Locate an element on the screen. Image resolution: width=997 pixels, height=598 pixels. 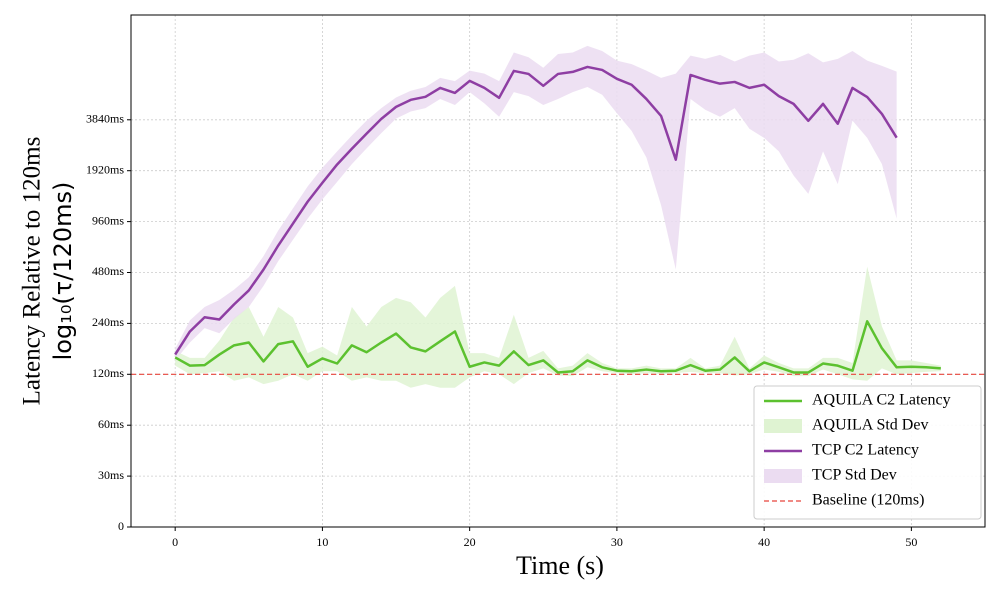
y-tick-label: 480ms is located at coordinates (108, 271).